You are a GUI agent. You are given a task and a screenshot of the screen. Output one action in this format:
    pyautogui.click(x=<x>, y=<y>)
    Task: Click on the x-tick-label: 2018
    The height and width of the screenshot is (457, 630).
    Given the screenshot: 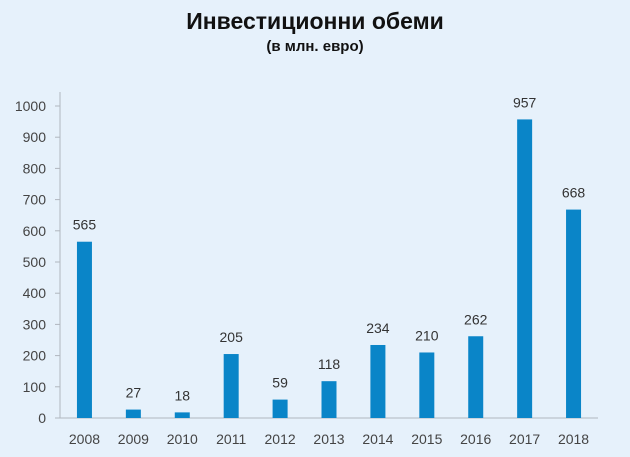 What is the action you would take?
    pyautogui.click(x=573, y=439)
    